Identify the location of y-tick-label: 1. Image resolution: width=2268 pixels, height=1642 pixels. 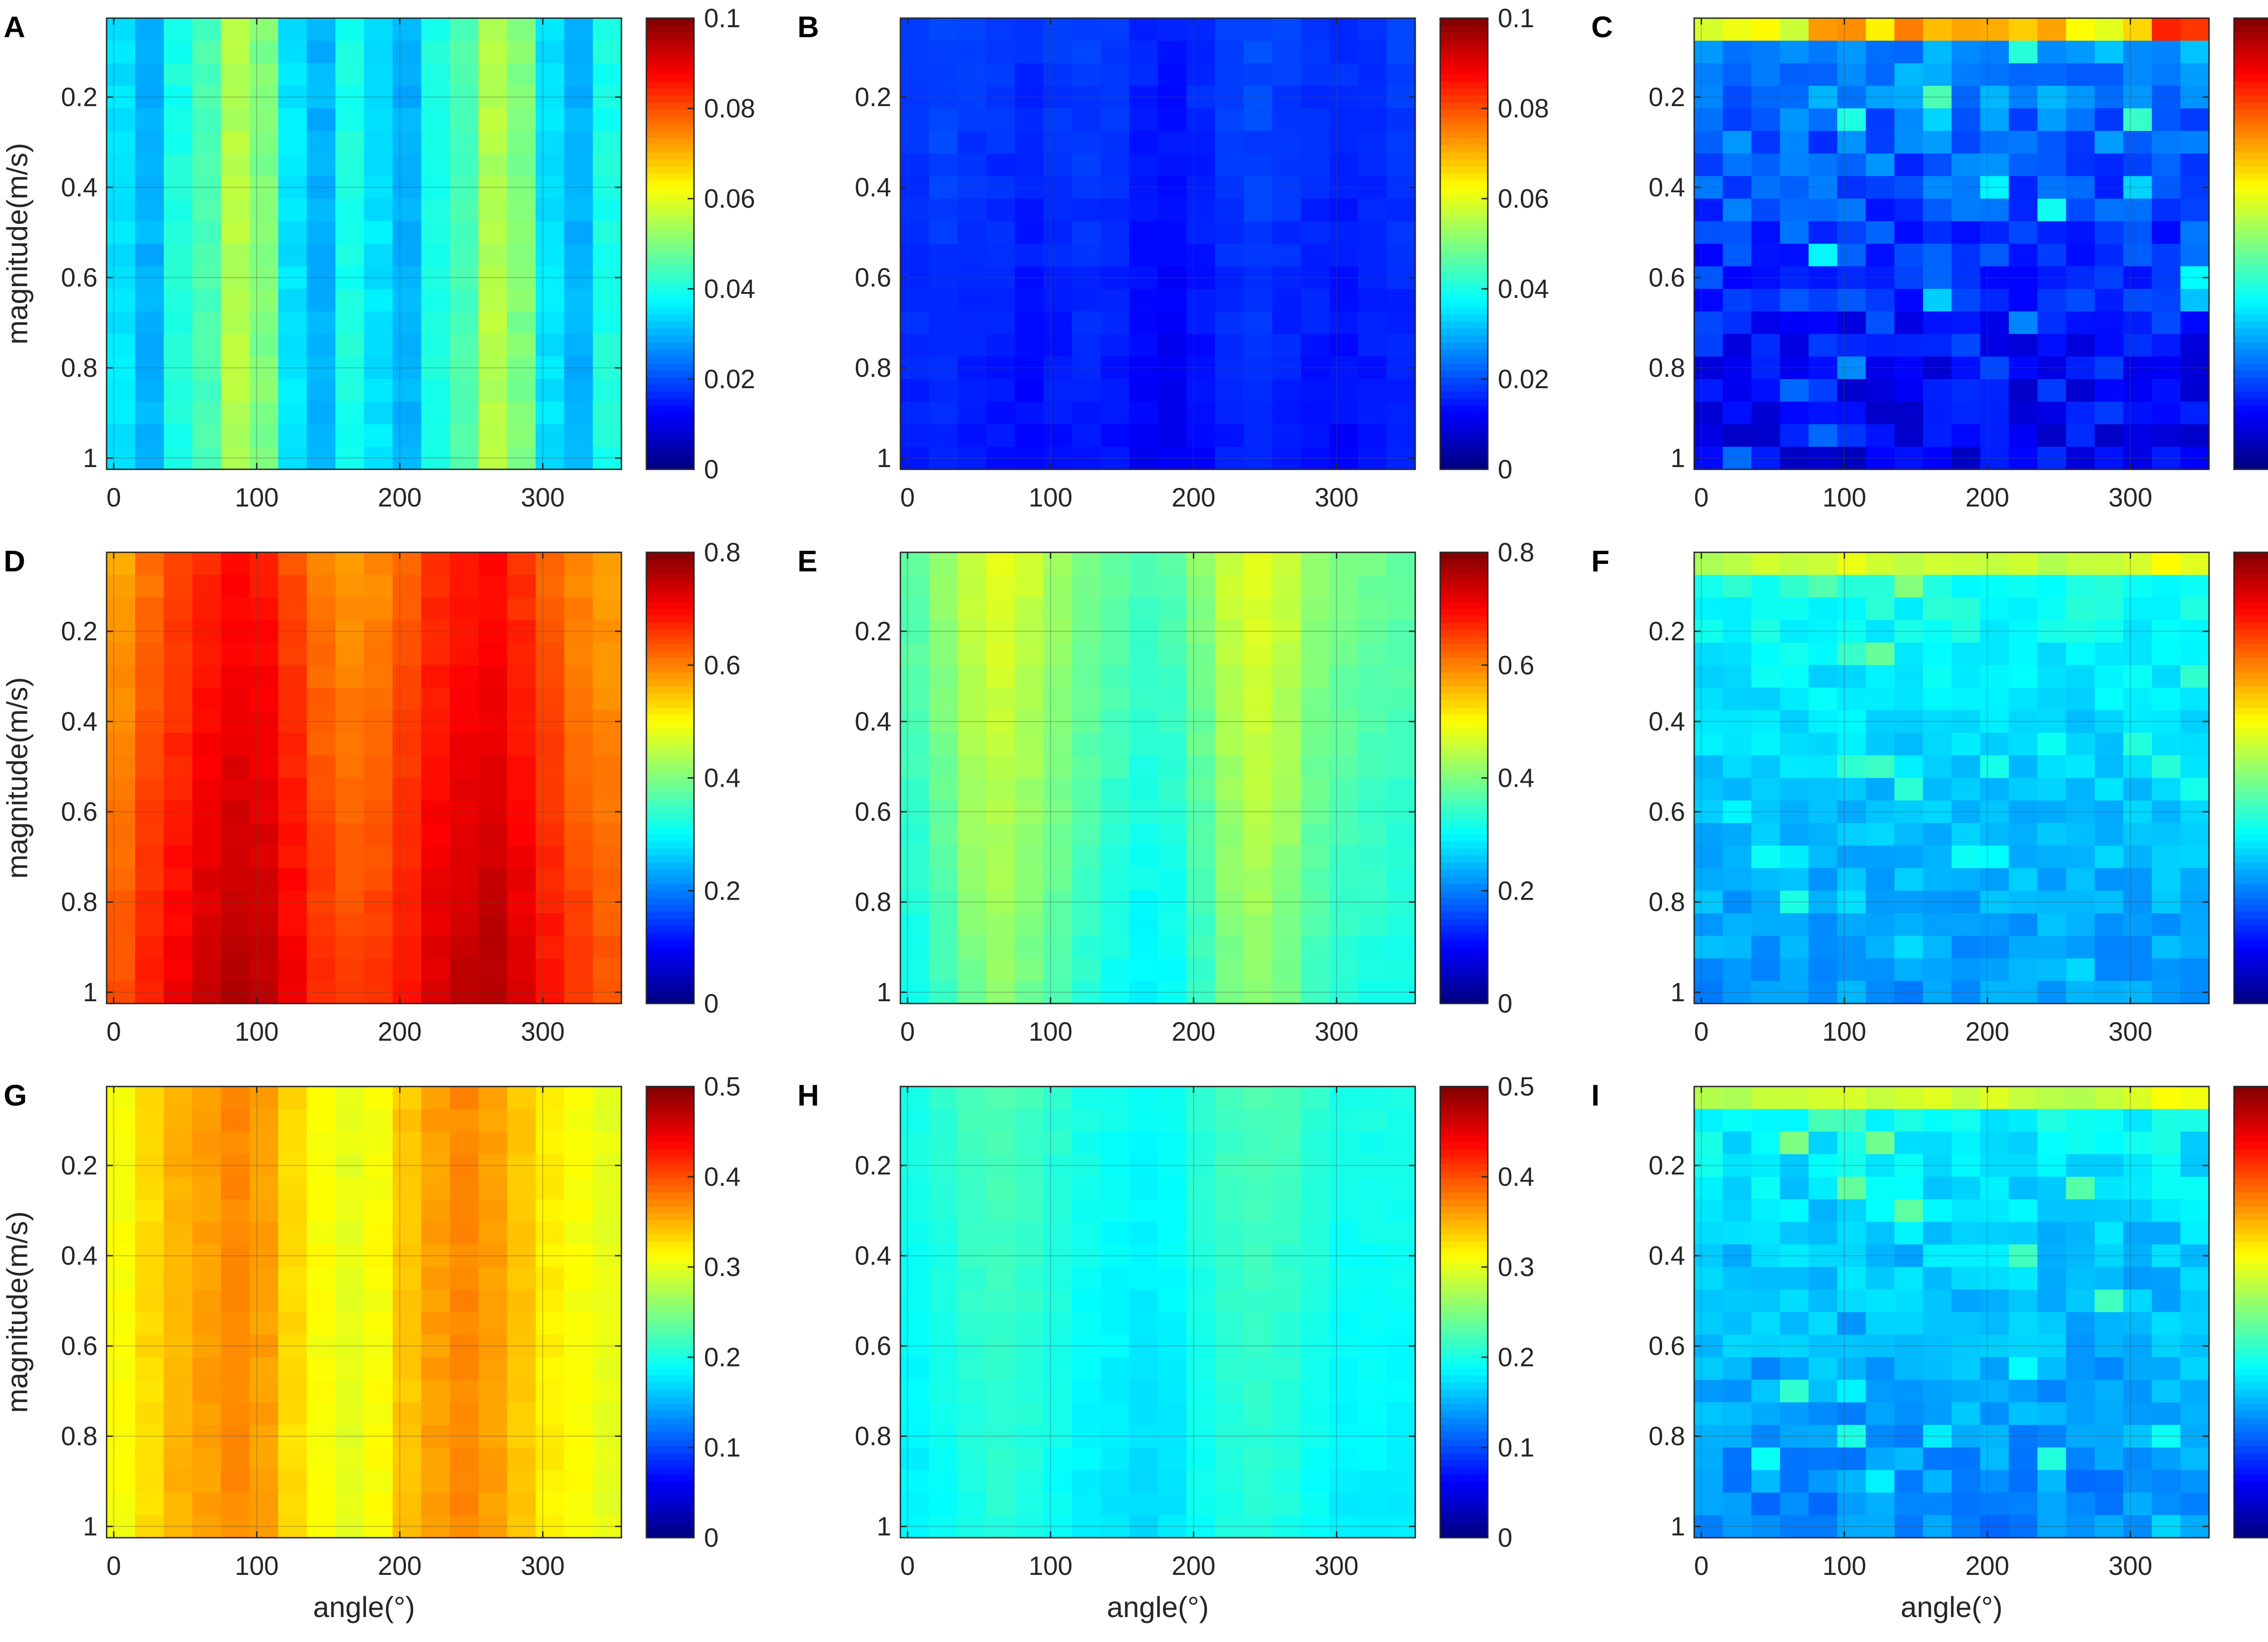
(1678, 992).